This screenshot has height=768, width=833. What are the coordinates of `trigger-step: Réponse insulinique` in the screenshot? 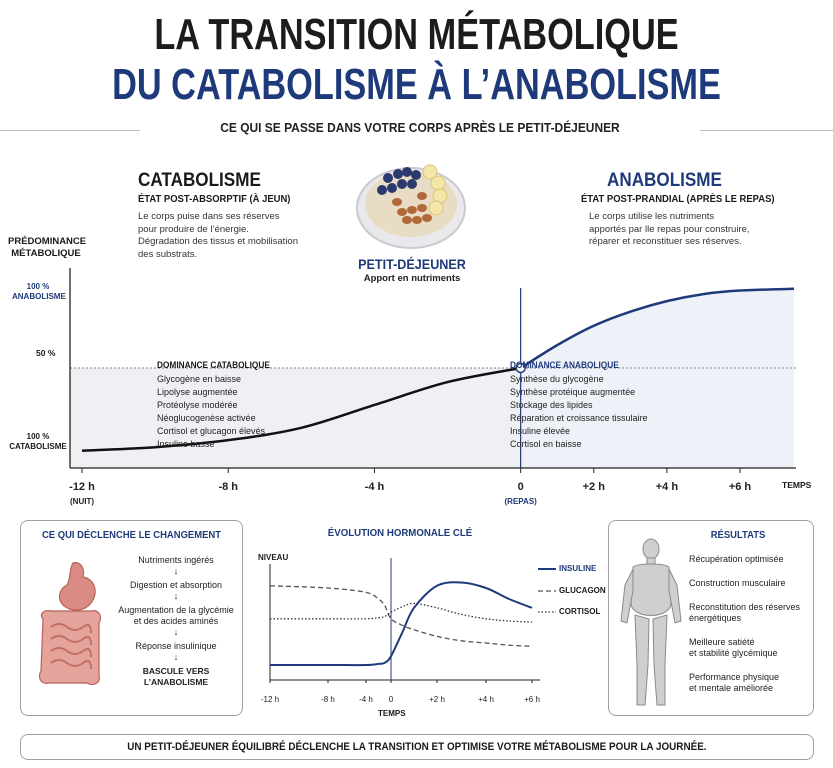 It's located at (176, 646).